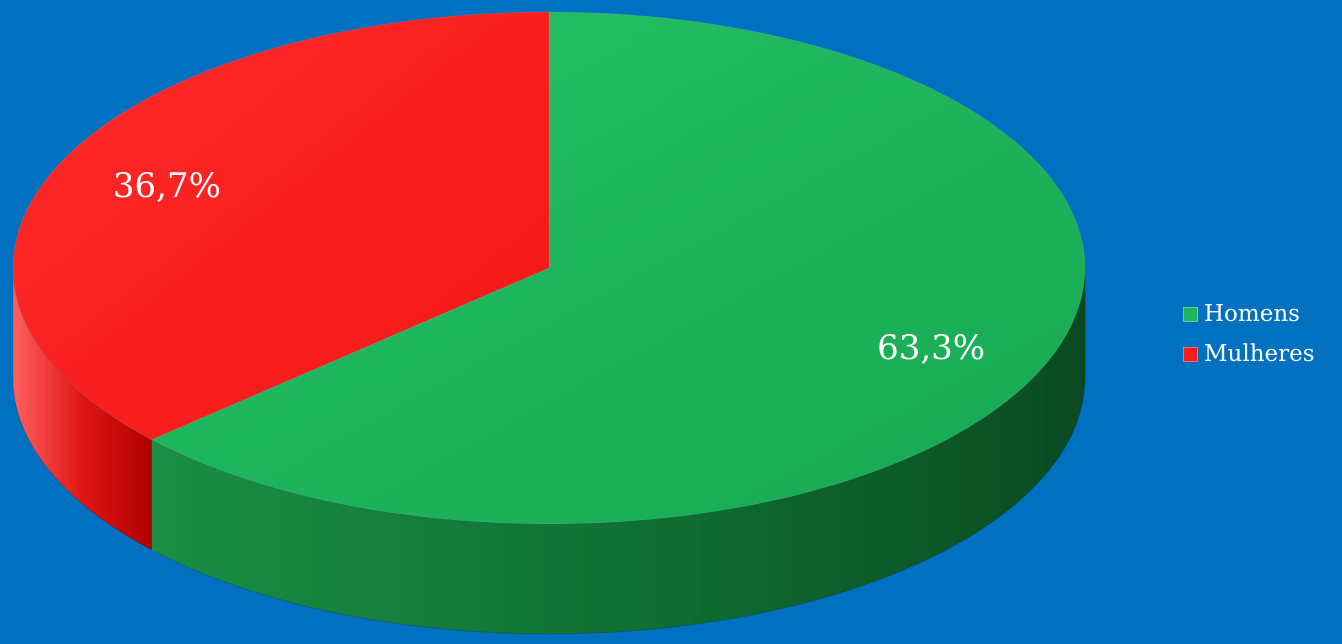  Describe the element at coordinates (1252, 314) in the screenshot. I see `legend-label-homens: Homens` at that location.